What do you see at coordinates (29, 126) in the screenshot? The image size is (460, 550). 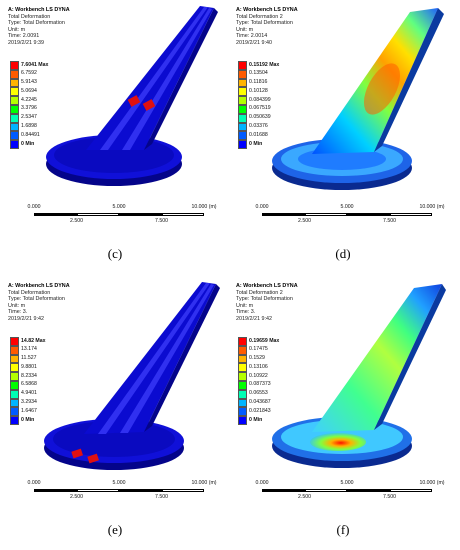 I see `legend-value: 1.6898` at bounding box center [29, 126].